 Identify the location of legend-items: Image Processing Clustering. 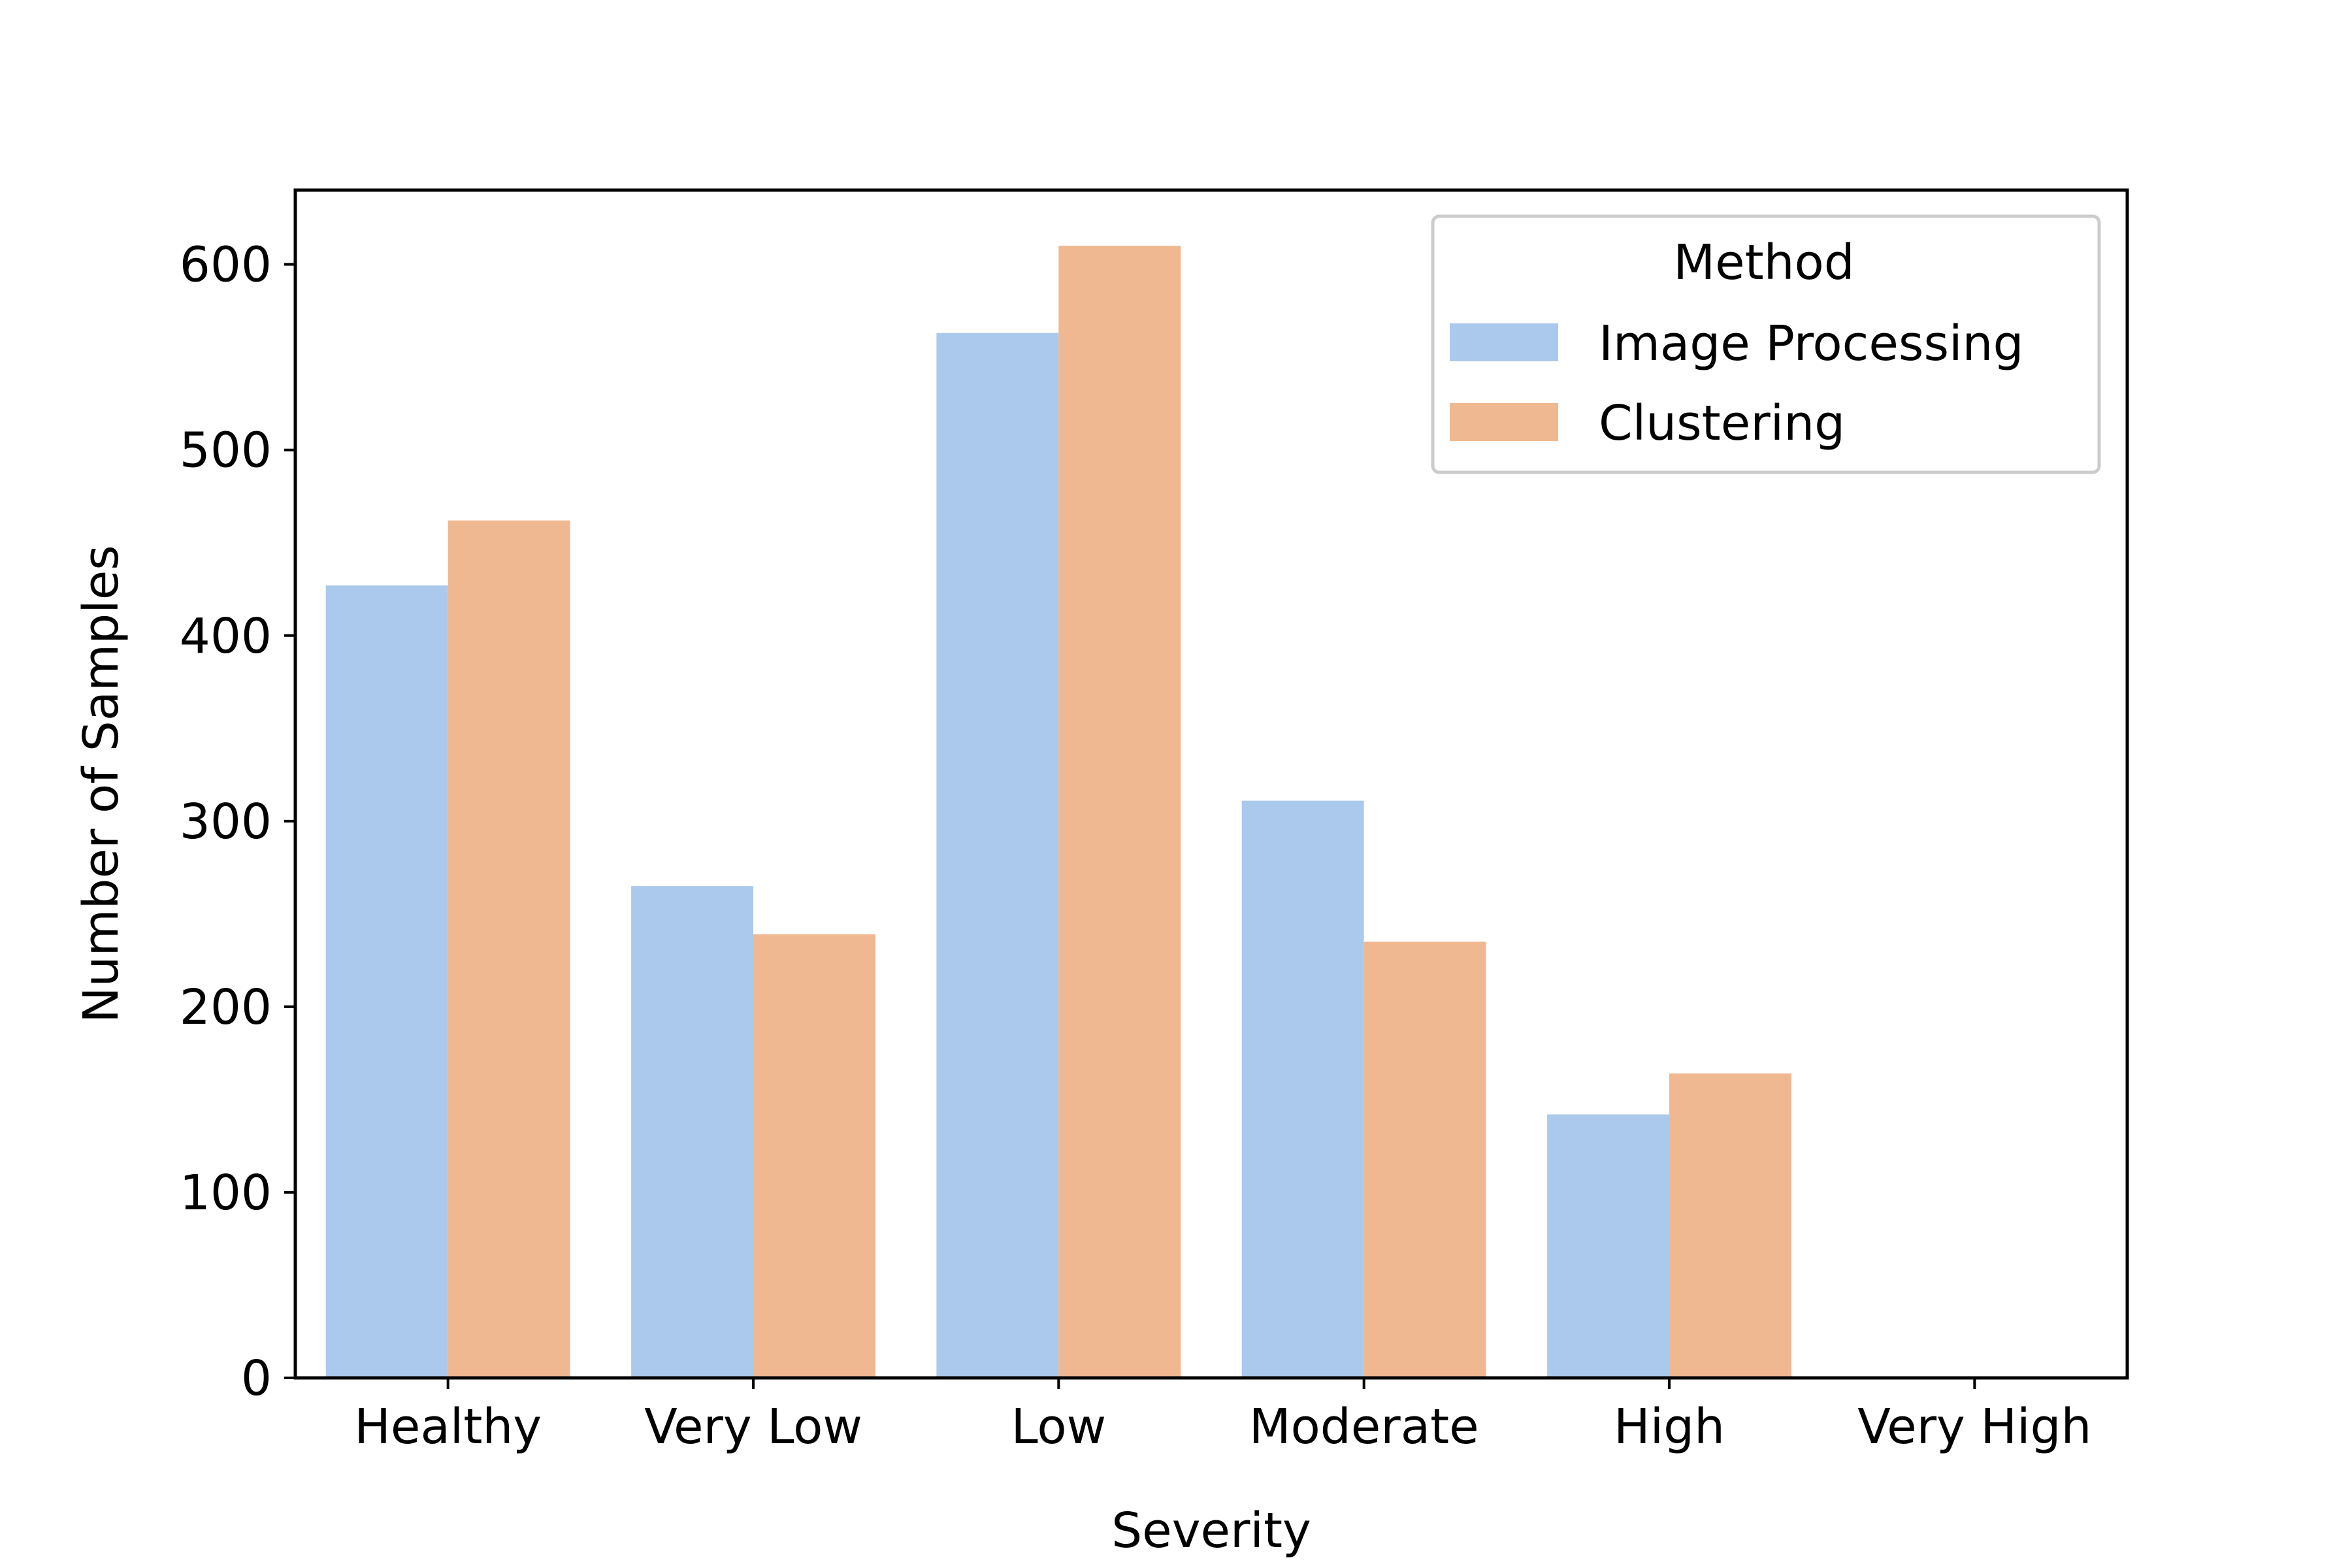
(1736, 383).